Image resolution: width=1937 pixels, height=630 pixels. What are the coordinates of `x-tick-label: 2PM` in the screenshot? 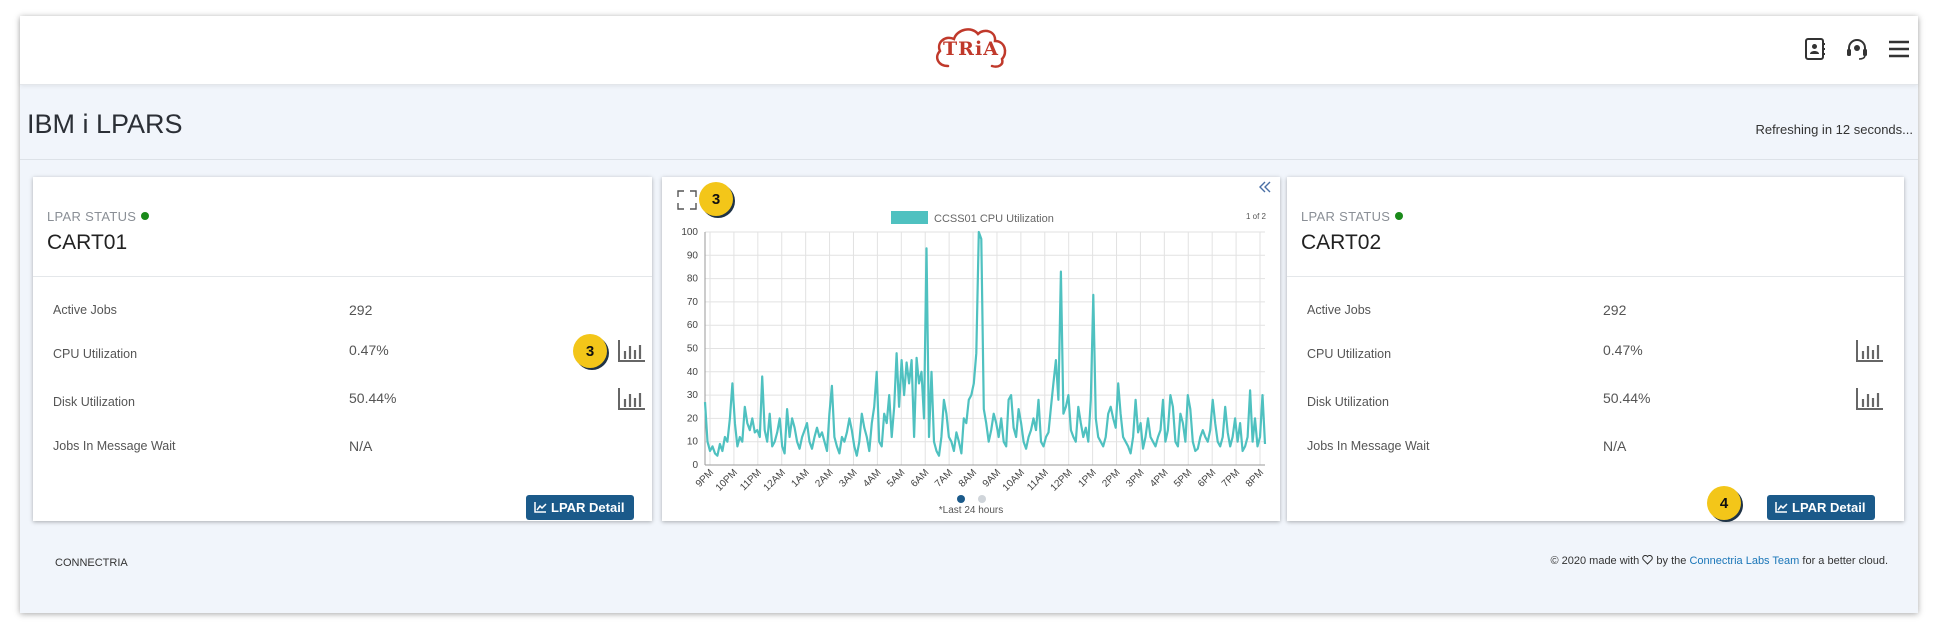 It's located at (1111, 478).